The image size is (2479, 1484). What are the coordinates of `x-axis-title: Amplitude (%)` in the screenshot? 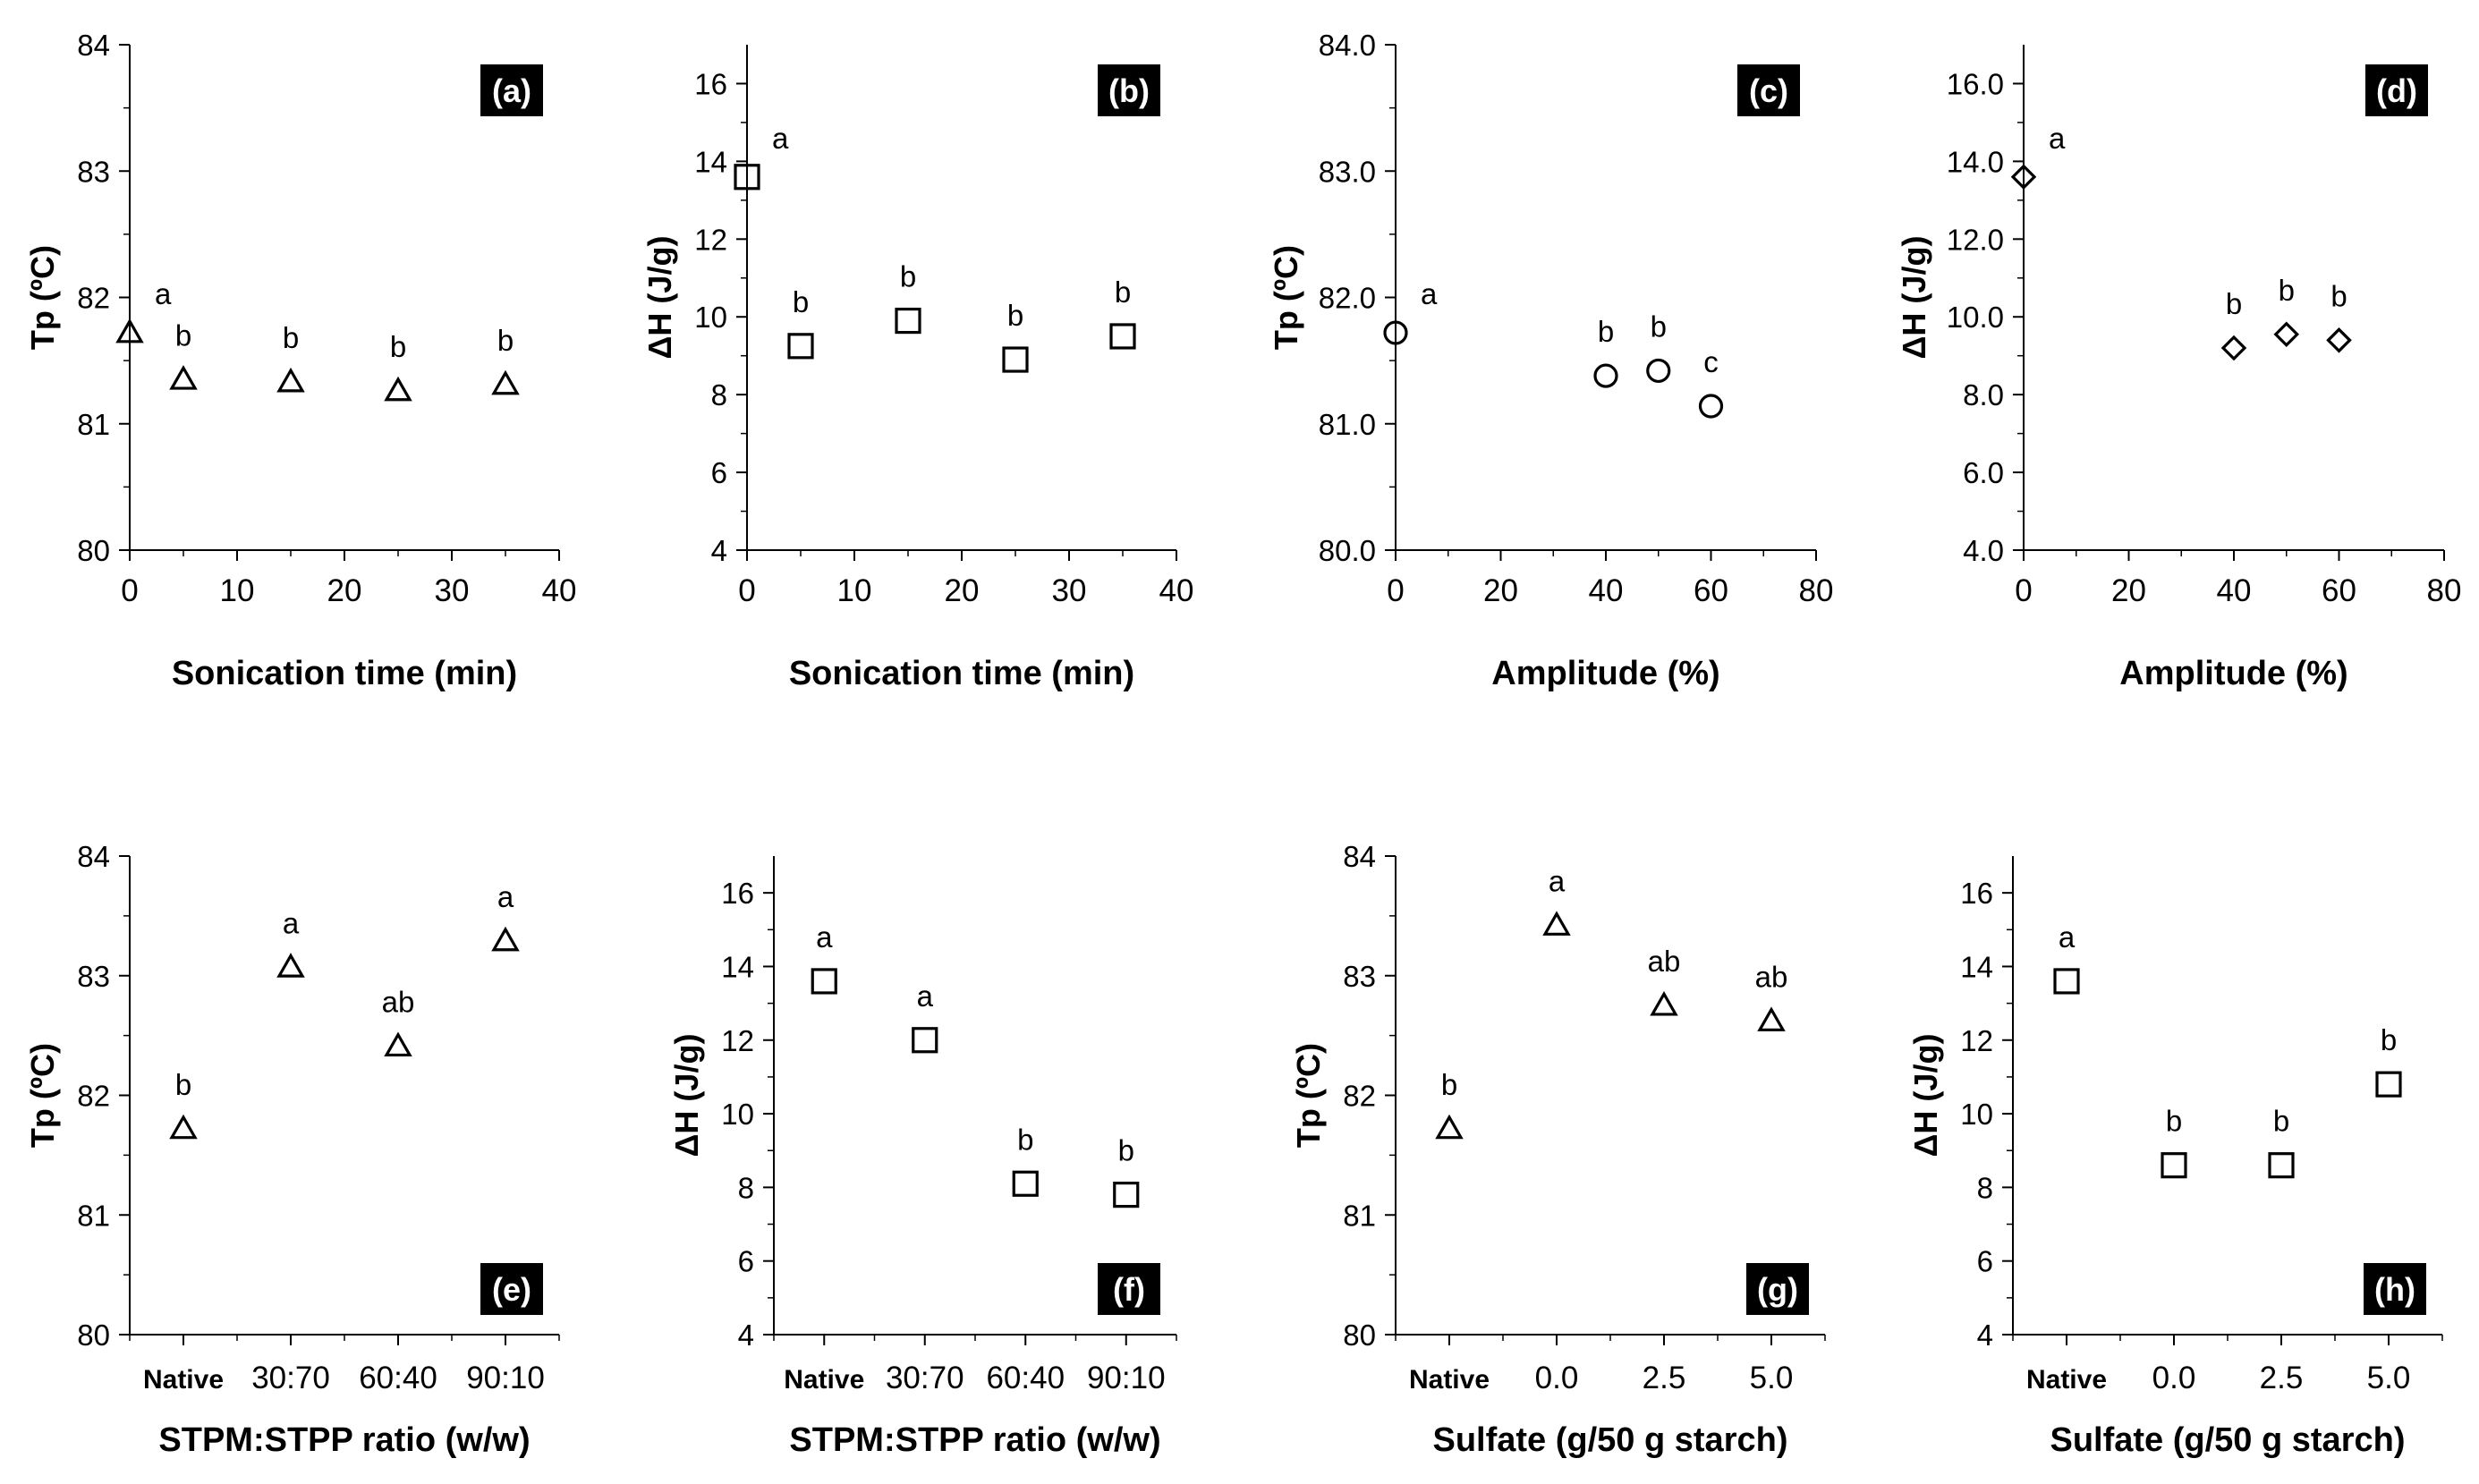 It's located at (1605, 673).